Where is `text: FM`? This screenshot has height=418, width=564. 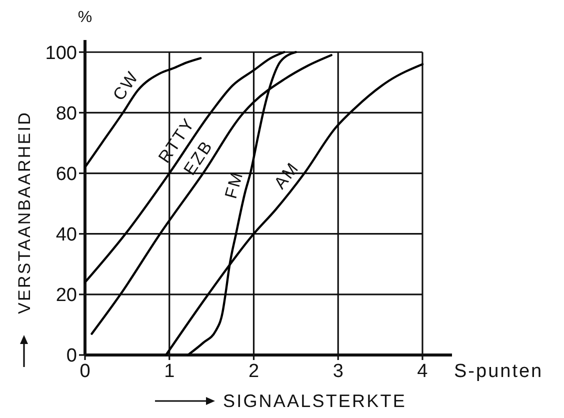
text: FM is located at coordinates (234, 185).